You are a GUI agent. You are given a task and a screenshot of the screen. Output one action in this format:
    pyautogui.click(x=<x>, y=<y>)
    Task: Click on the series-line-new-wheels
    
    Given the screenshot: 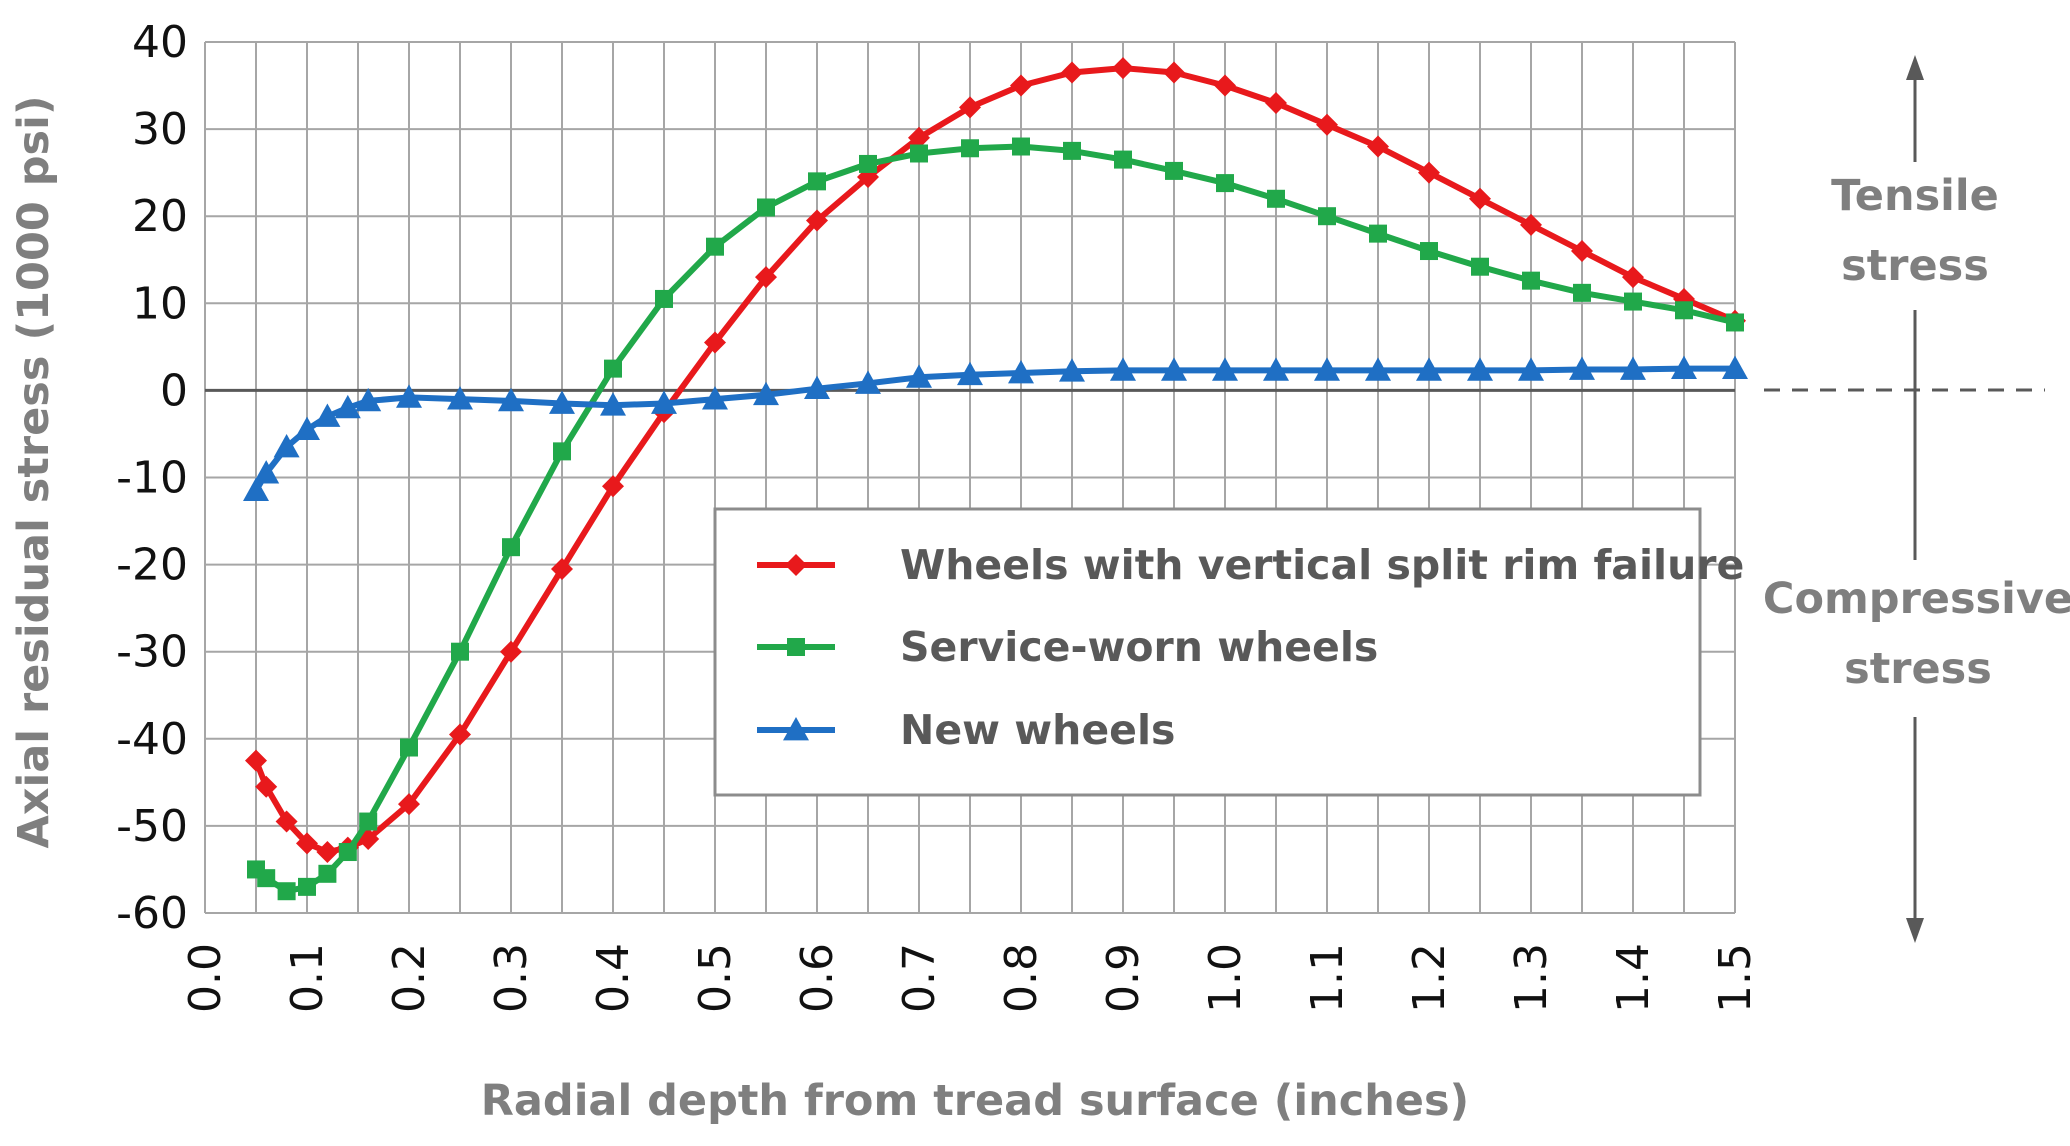 What is the action you would take?
    pyautogui.click(x=995, y=429)
    